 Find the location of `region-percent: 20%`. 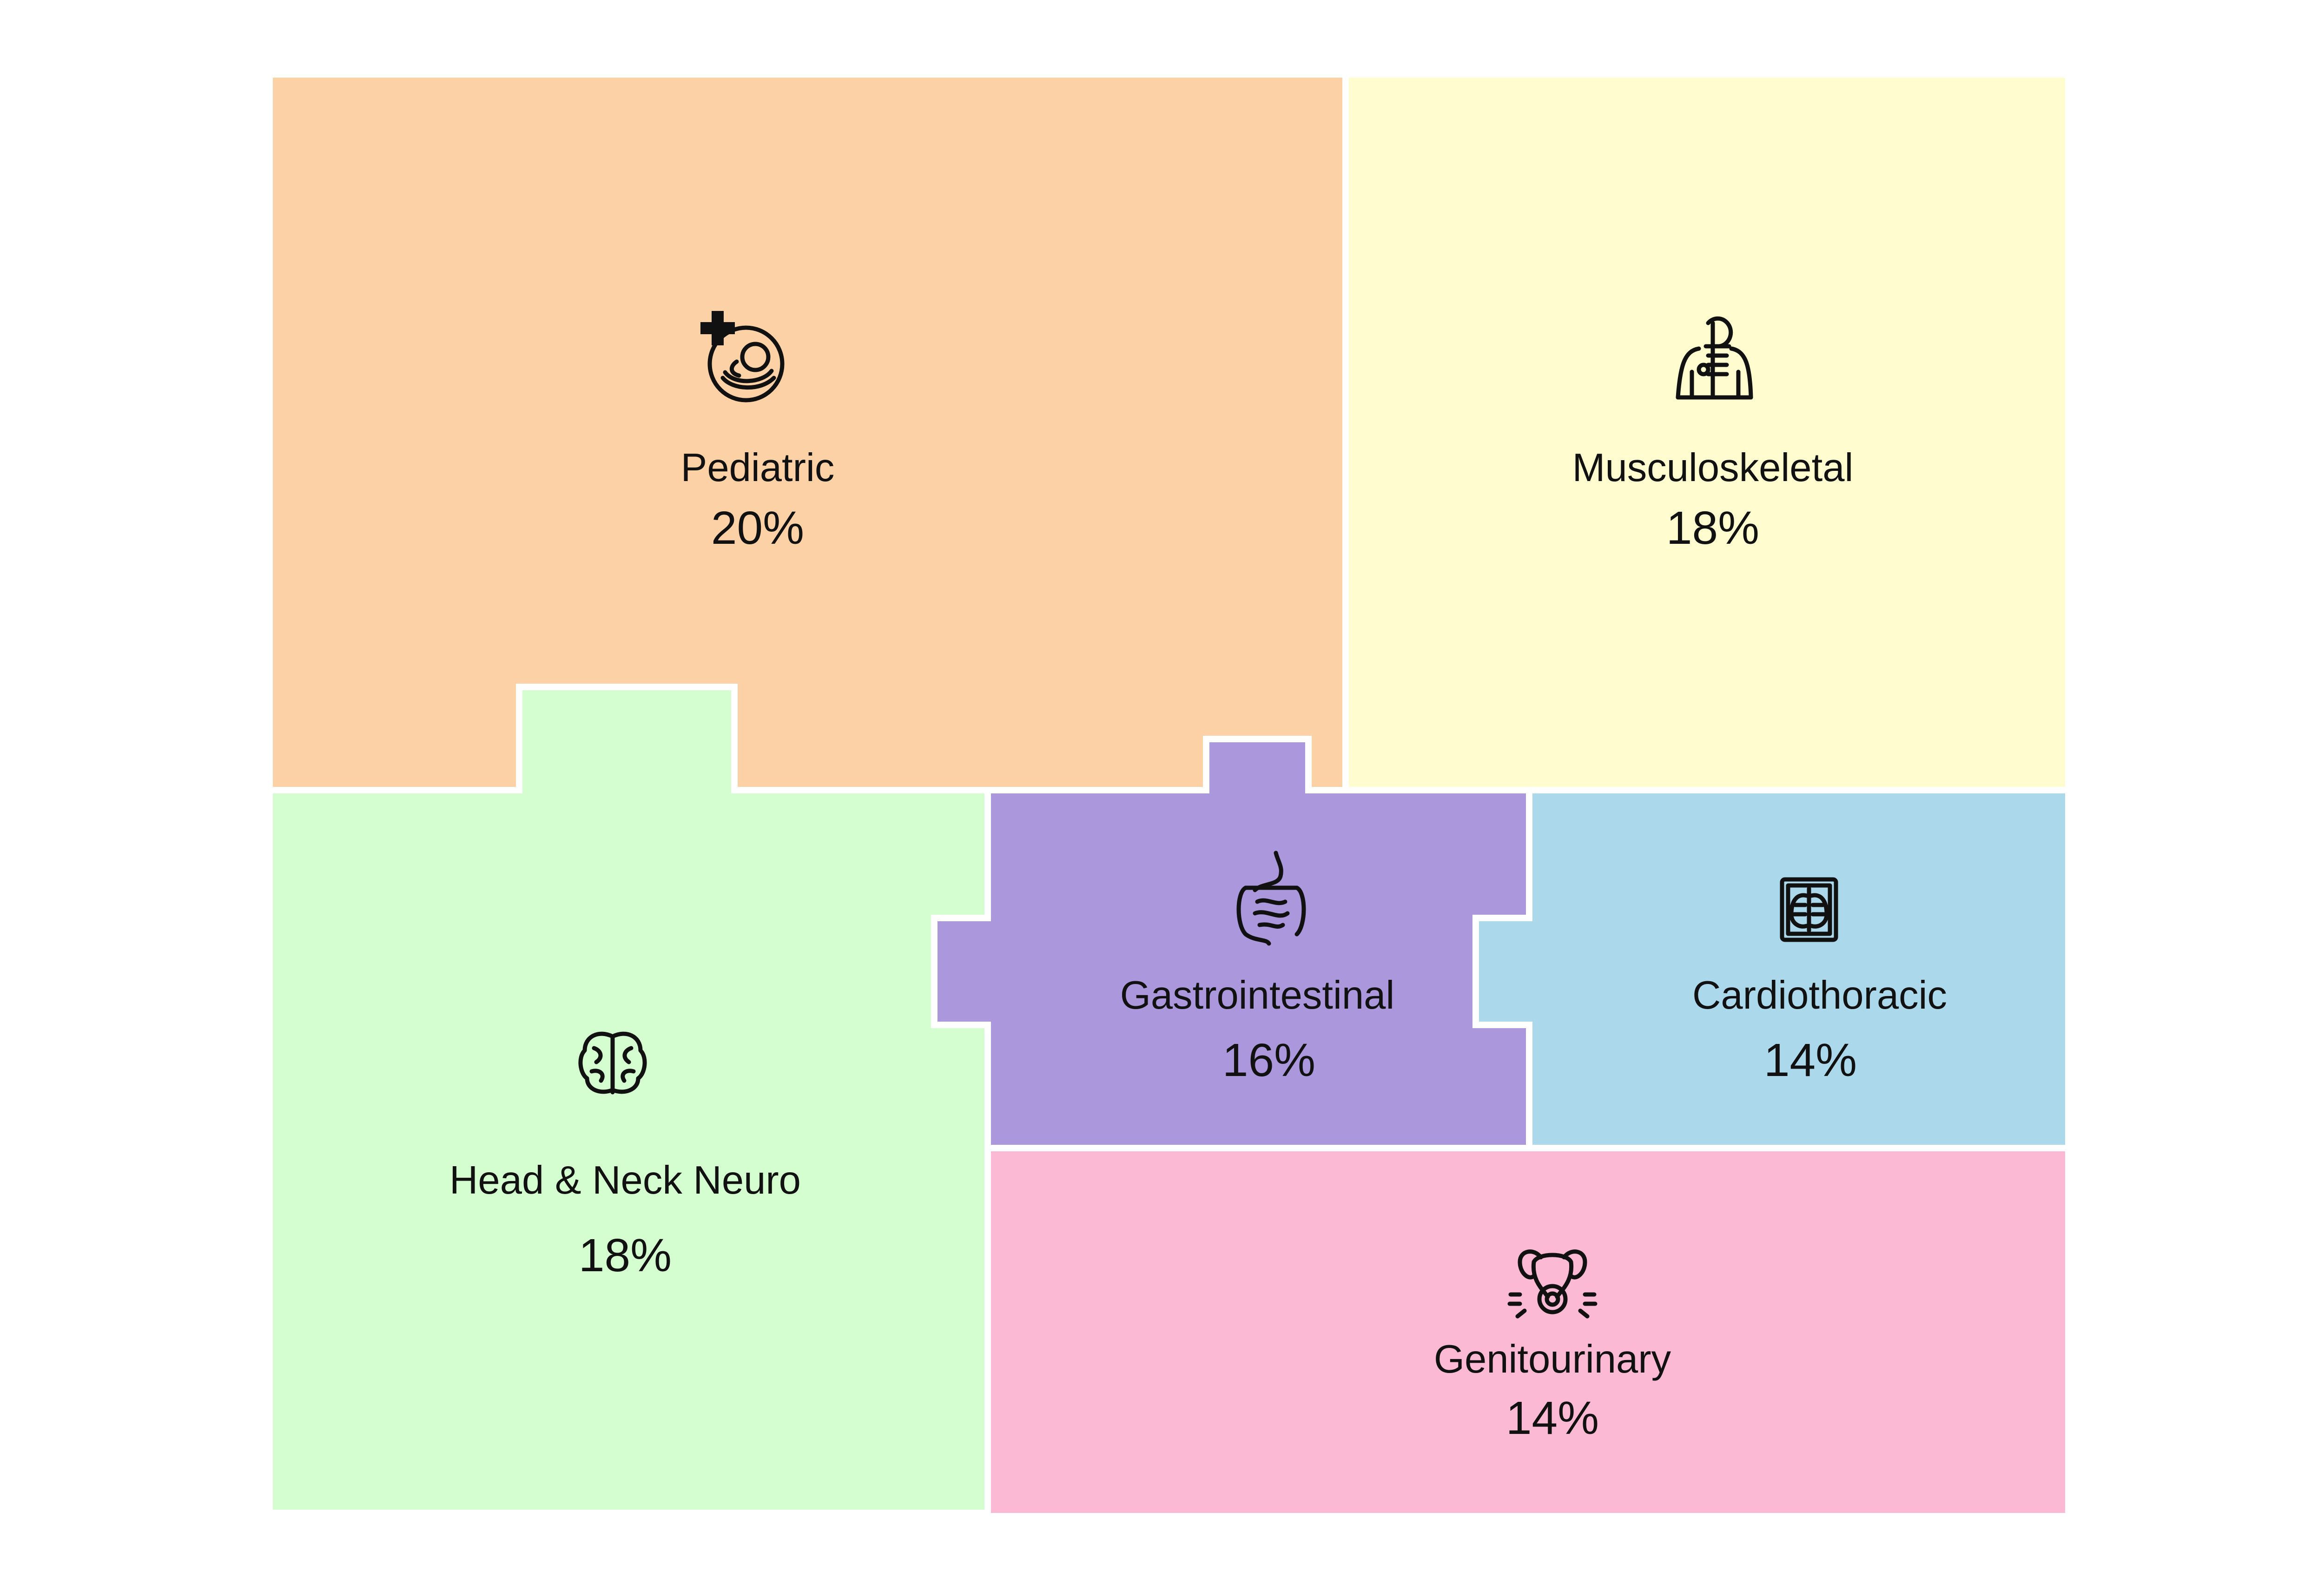

region-percent: 20% is located at coordinates (757, 528).